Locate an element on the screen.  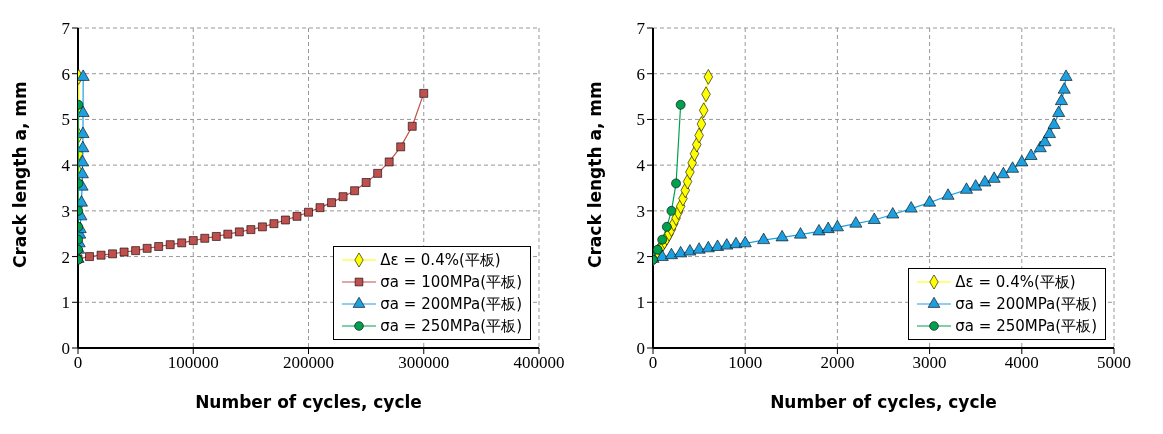
x-tick-label: 3000 is located at coordinates (929, 363).